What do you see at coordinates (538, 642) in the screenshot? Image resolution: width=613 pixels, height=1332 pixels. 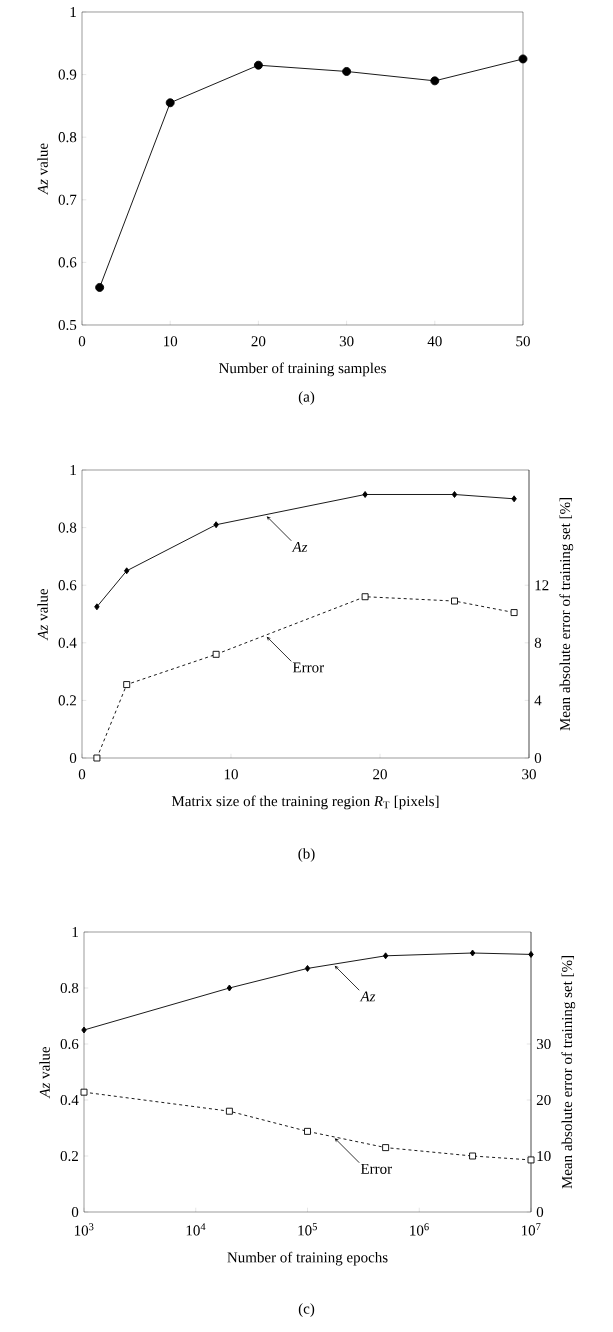 I see `y2-tick-label: 8` at bounding box center [538, 642].